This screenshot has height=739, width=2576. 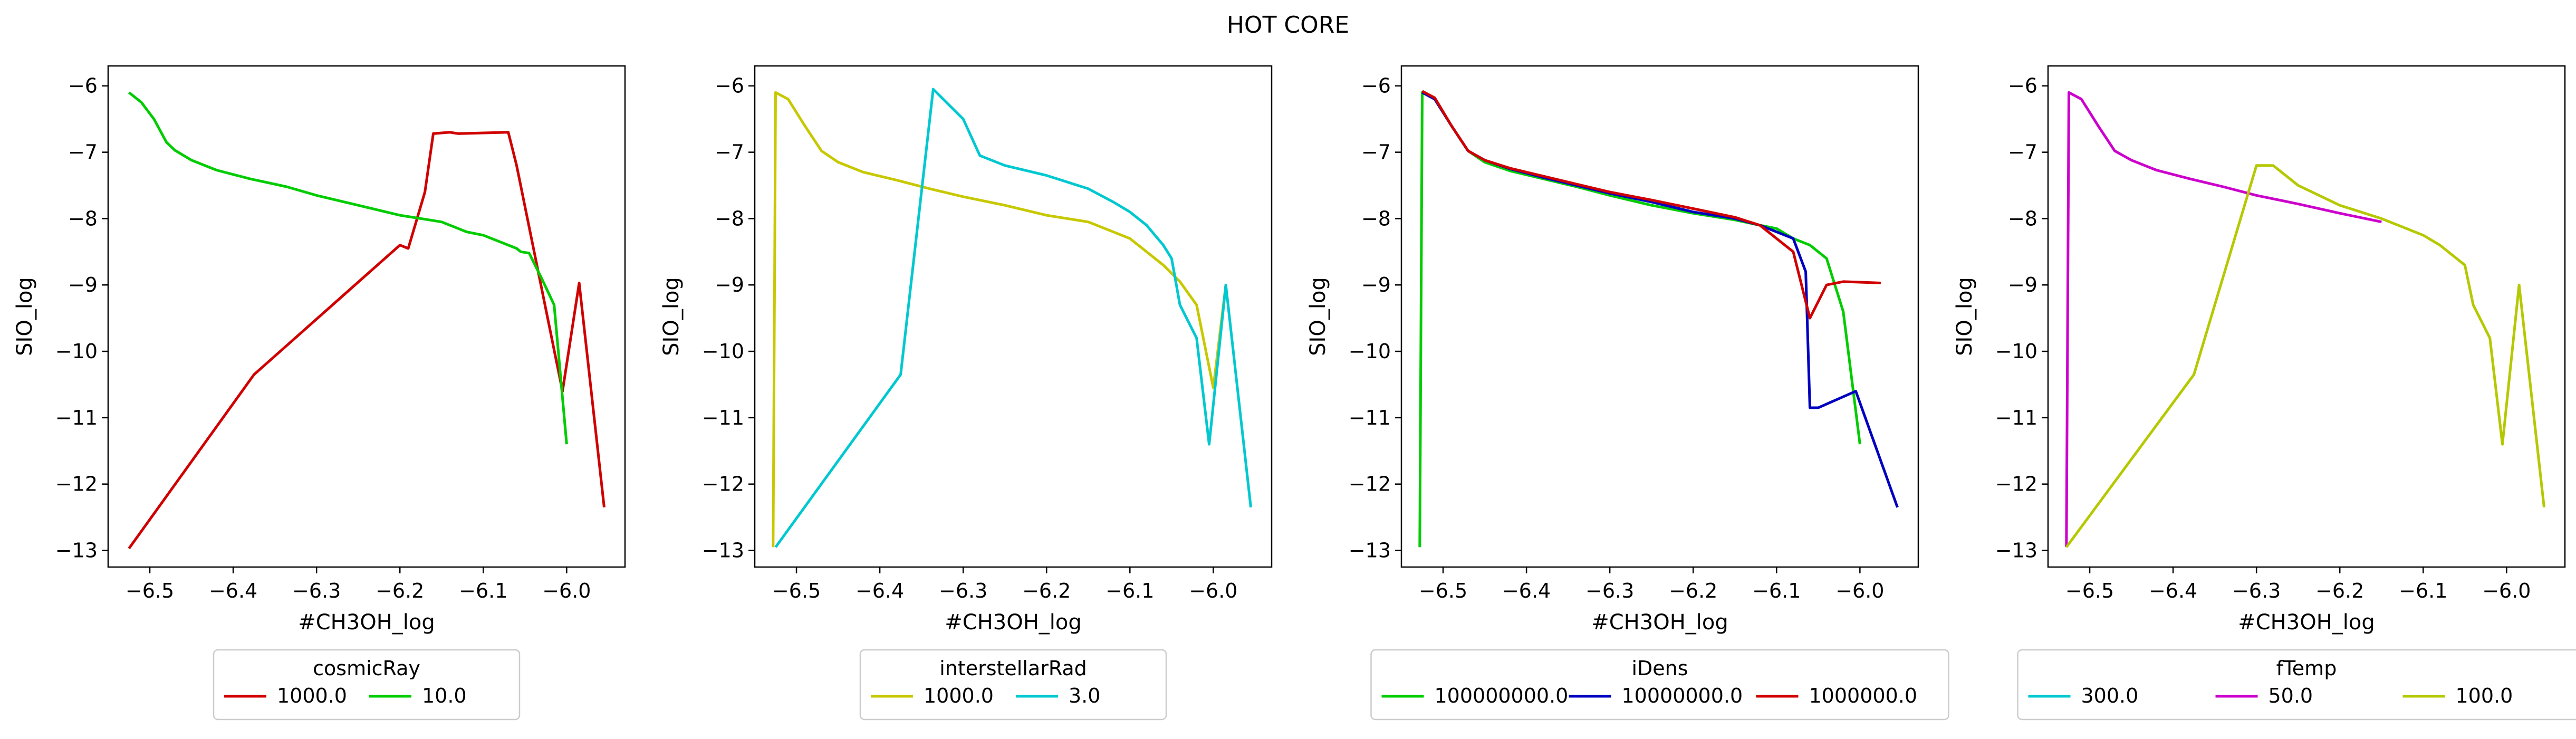 I want to click on legend-title: iDens, so click(x=1660, y=668).